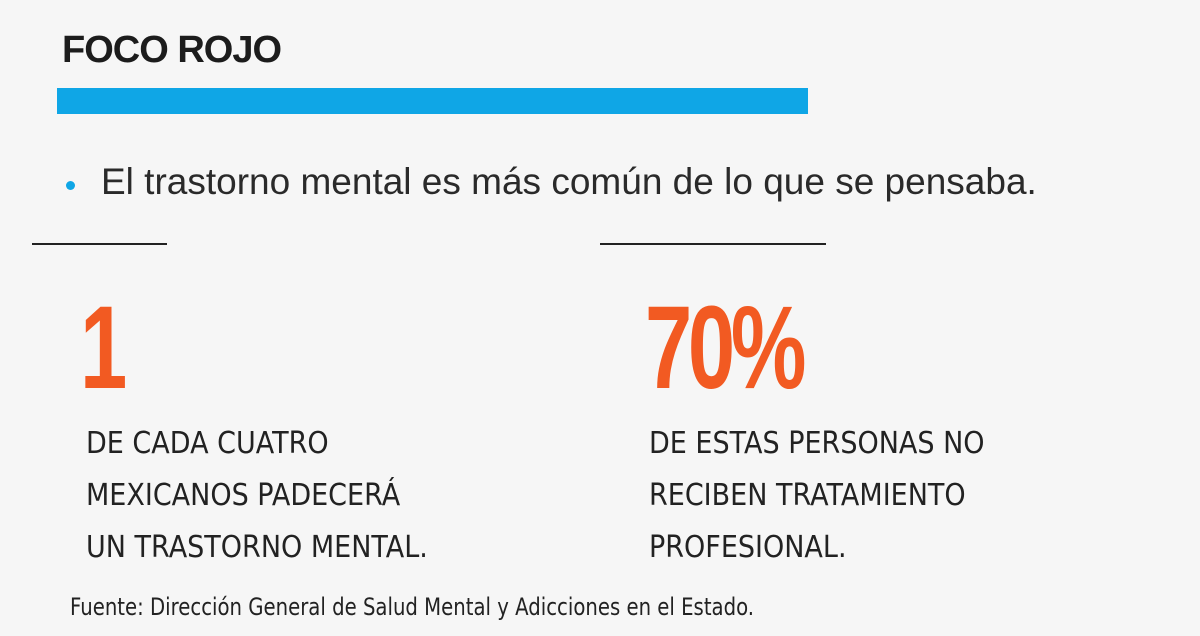 The image size is (1200, 636). Describe the element at coordinates (243, 495) in the screenshot. I see `stat-description-line: MEXICANOS PADECERÁ` at that location.